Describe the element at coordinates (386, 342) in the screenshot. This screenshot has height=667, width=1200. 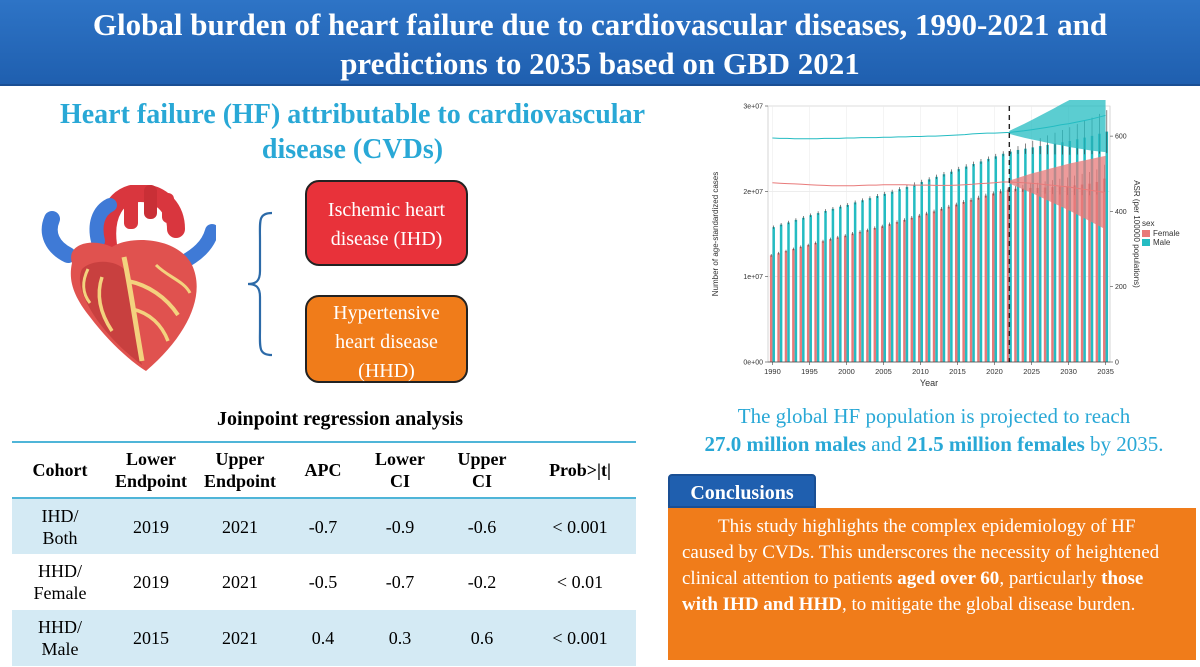
I see `hhd-box-line2: heart disease` at that location.